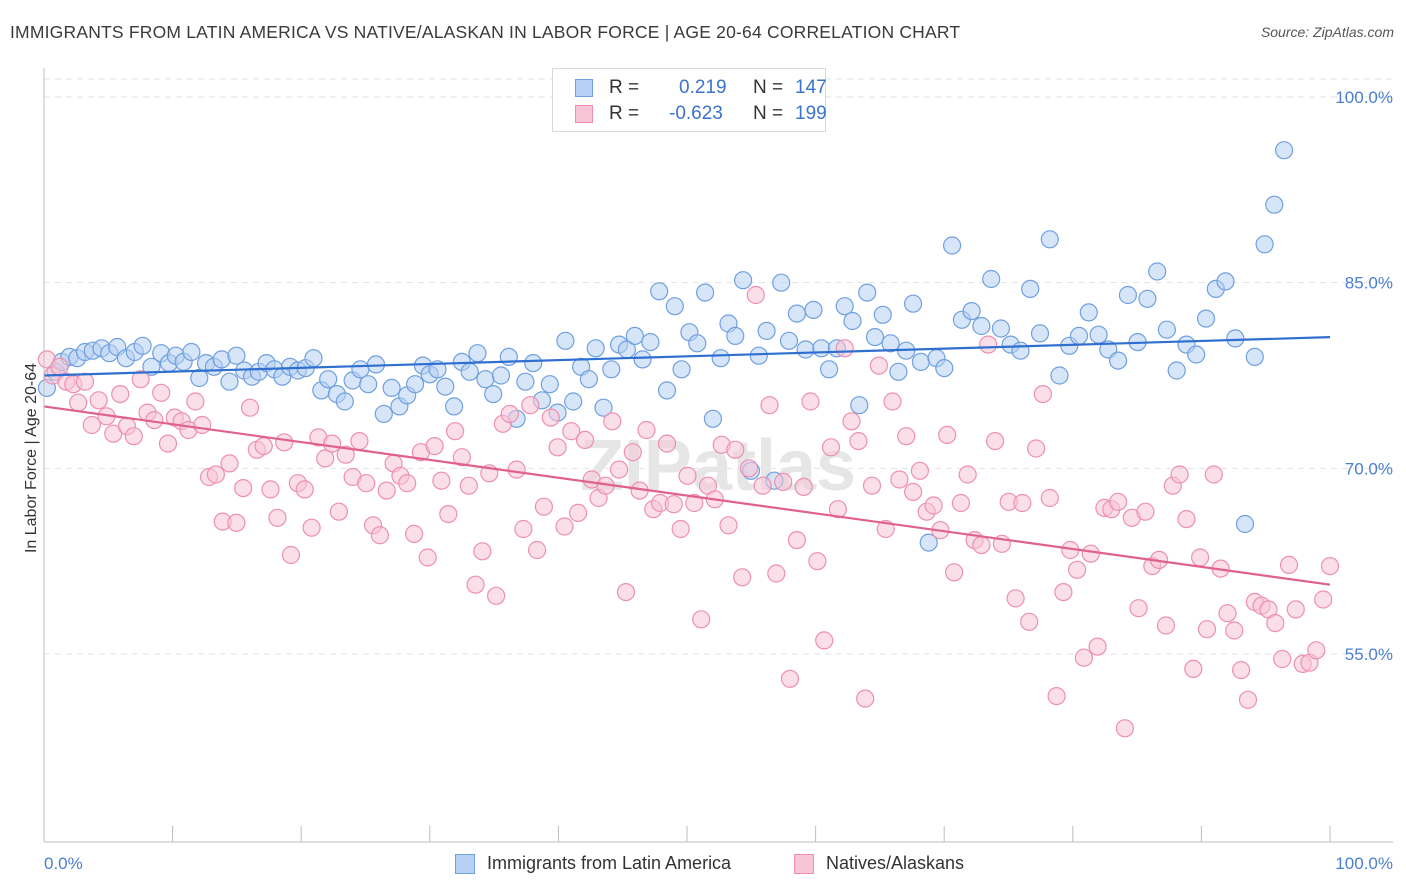 The image size is (1406, 892). I want to click on x-tick-labels: 0.0% 100.0%, so click(718, 863).